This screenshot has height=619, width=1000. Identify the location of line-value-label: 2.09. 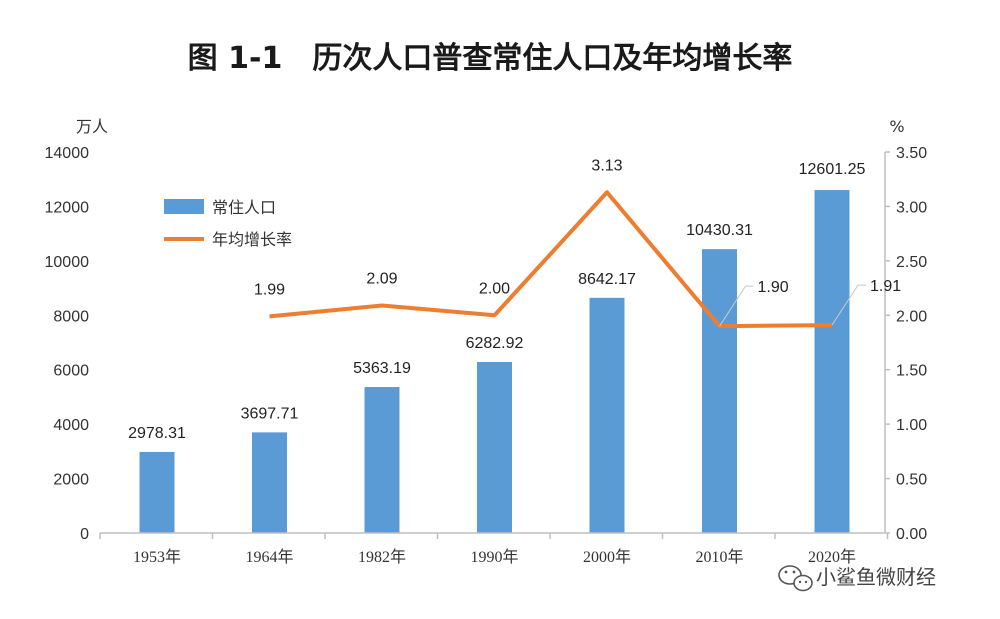
(381, 278).